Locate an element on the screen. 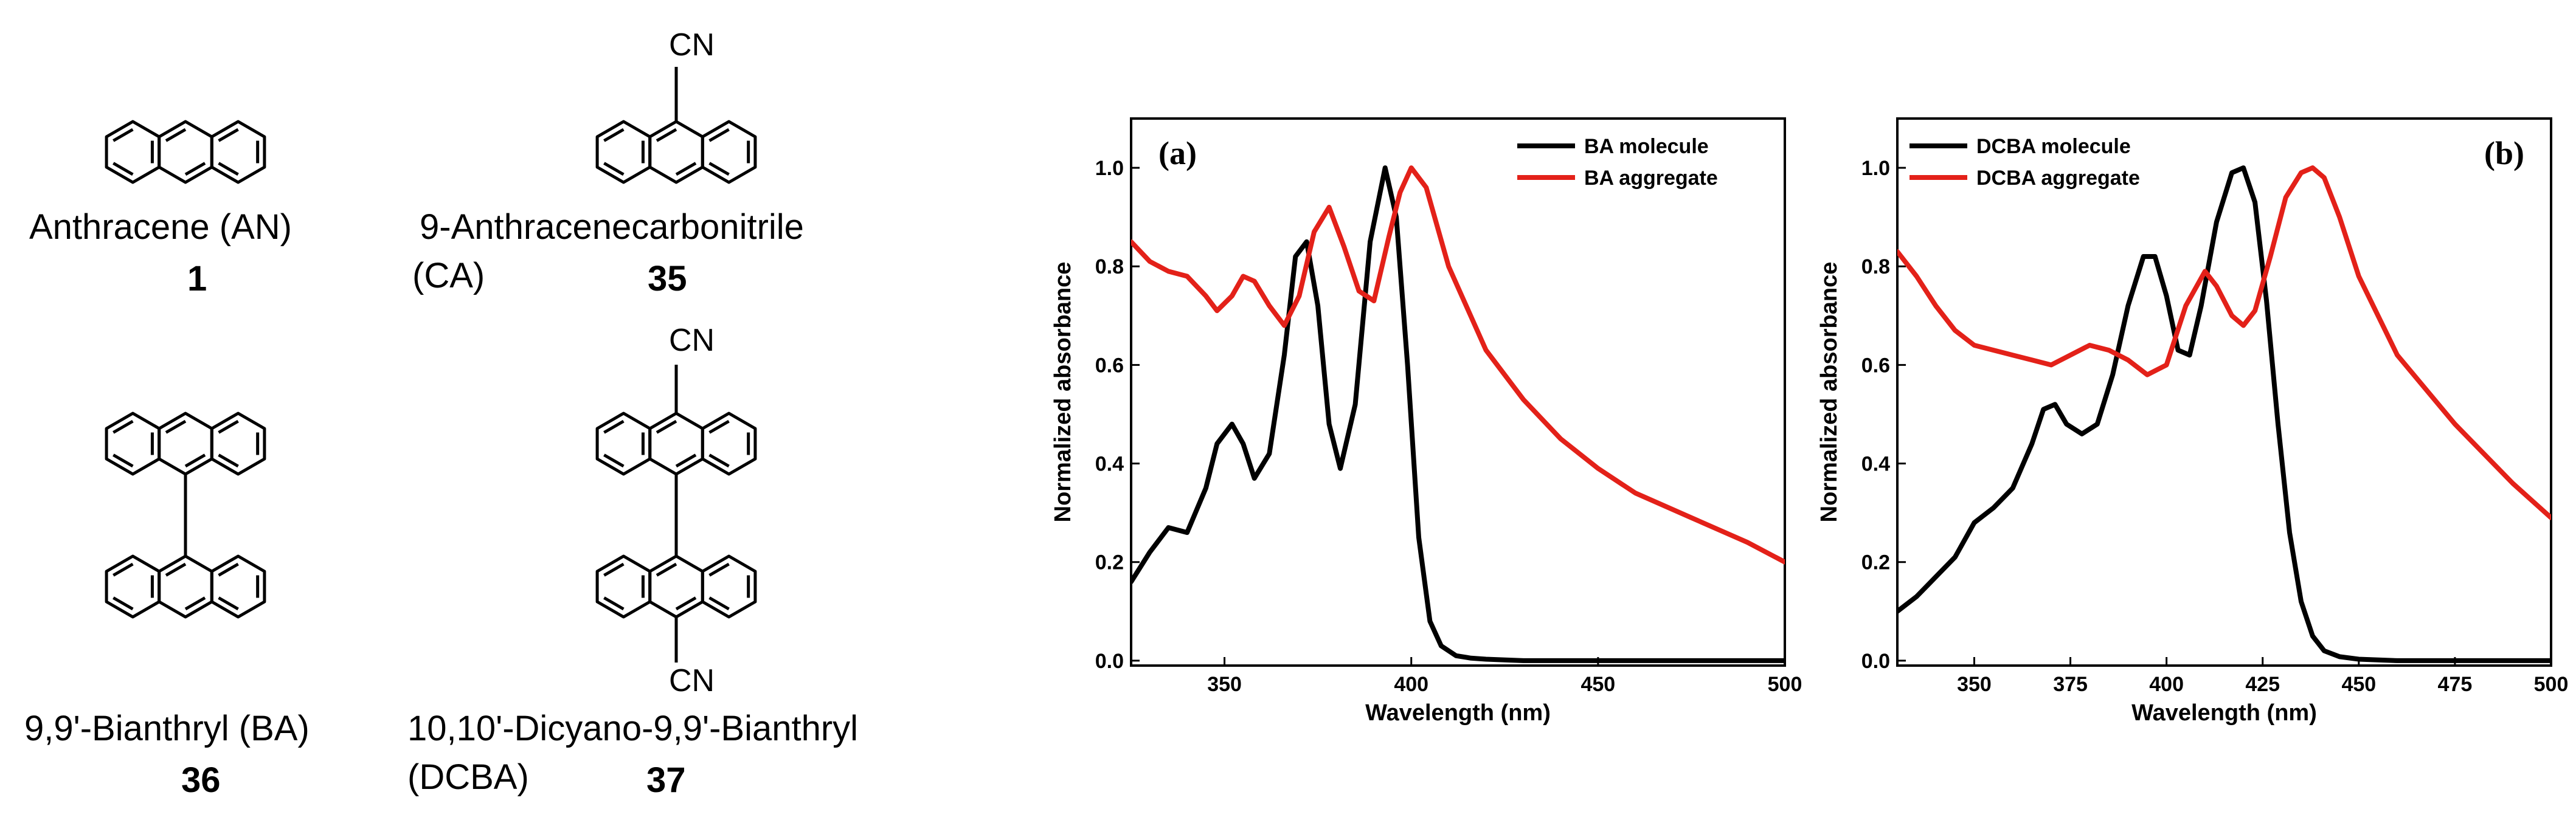 The width and height of the screenshot is (2576, 823). x-tick-label: 375 is located at coordinates (2070, 684).